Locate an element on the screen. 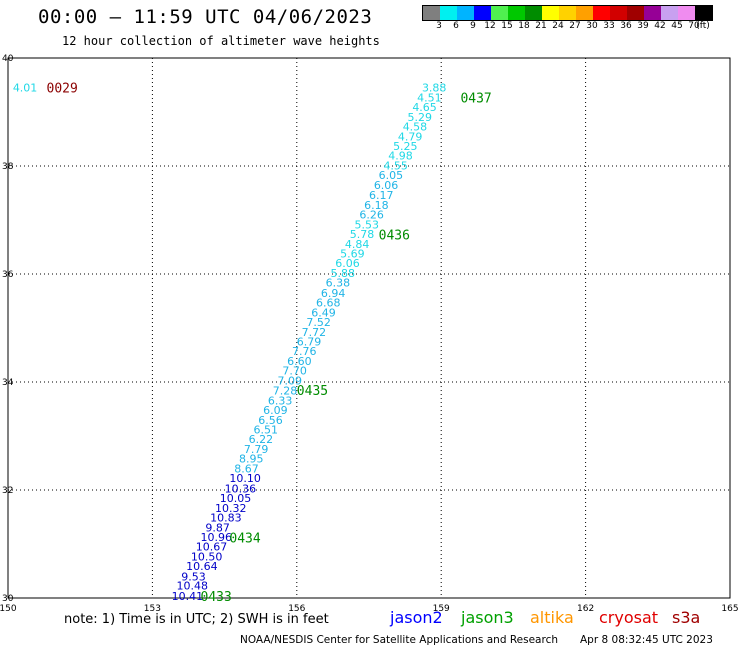 The height and width of the screenshot is (650, 740). wave-height-point: 10.67 is located at coordinates (212, 547).